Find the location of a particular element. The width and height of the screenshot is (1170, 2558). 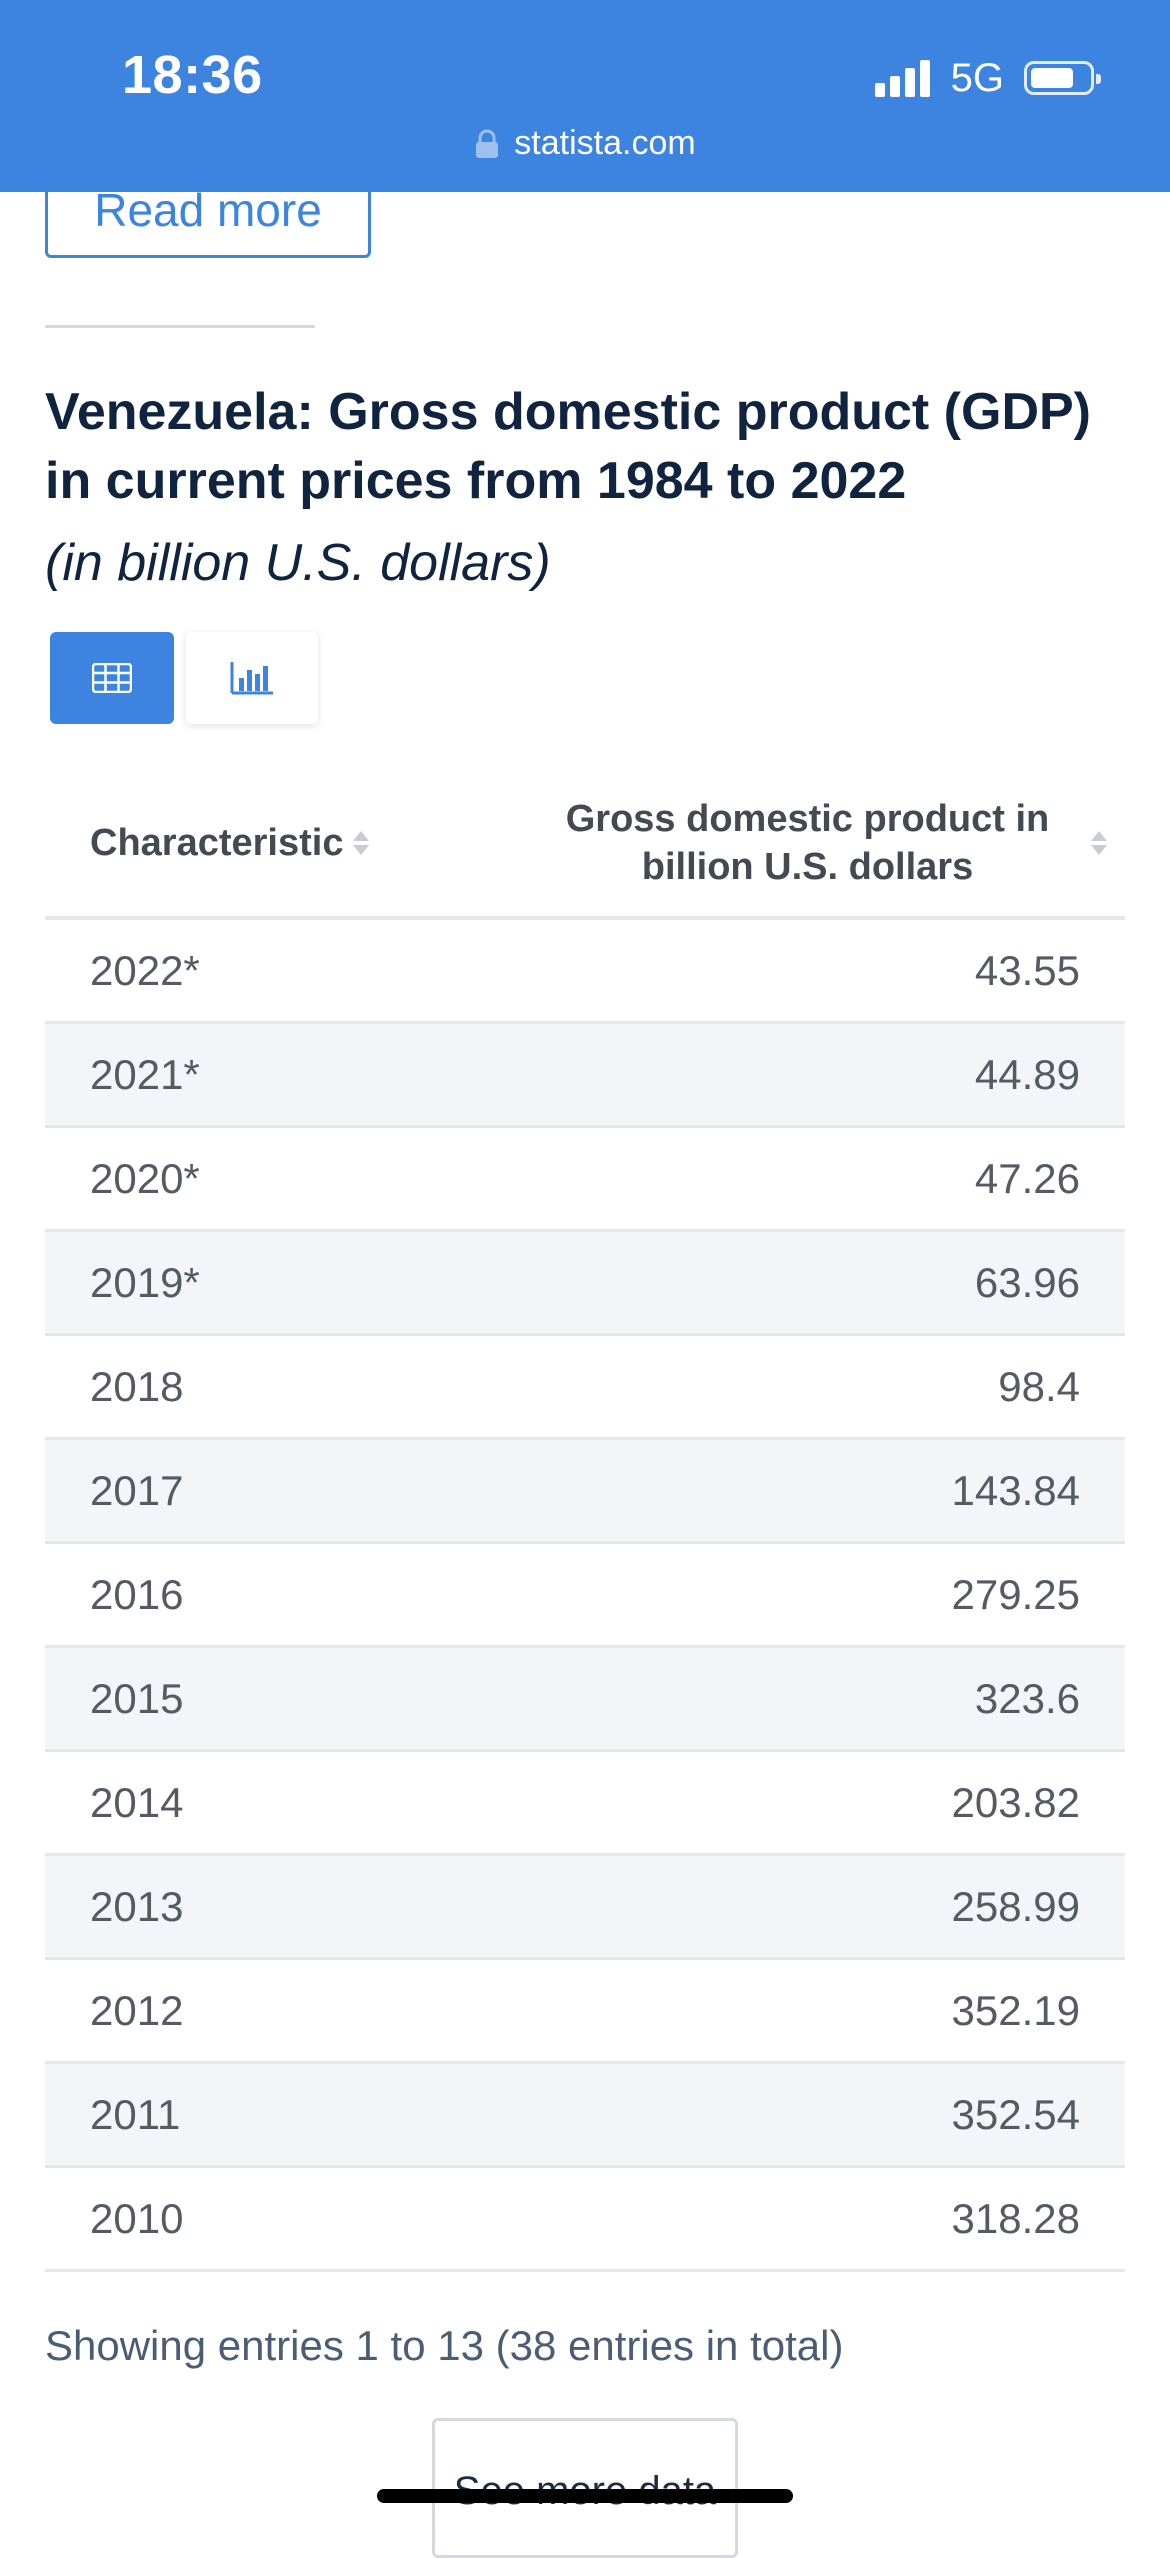

cell-gdp-value: 63.96 is located at coordinates (1027, 1282).